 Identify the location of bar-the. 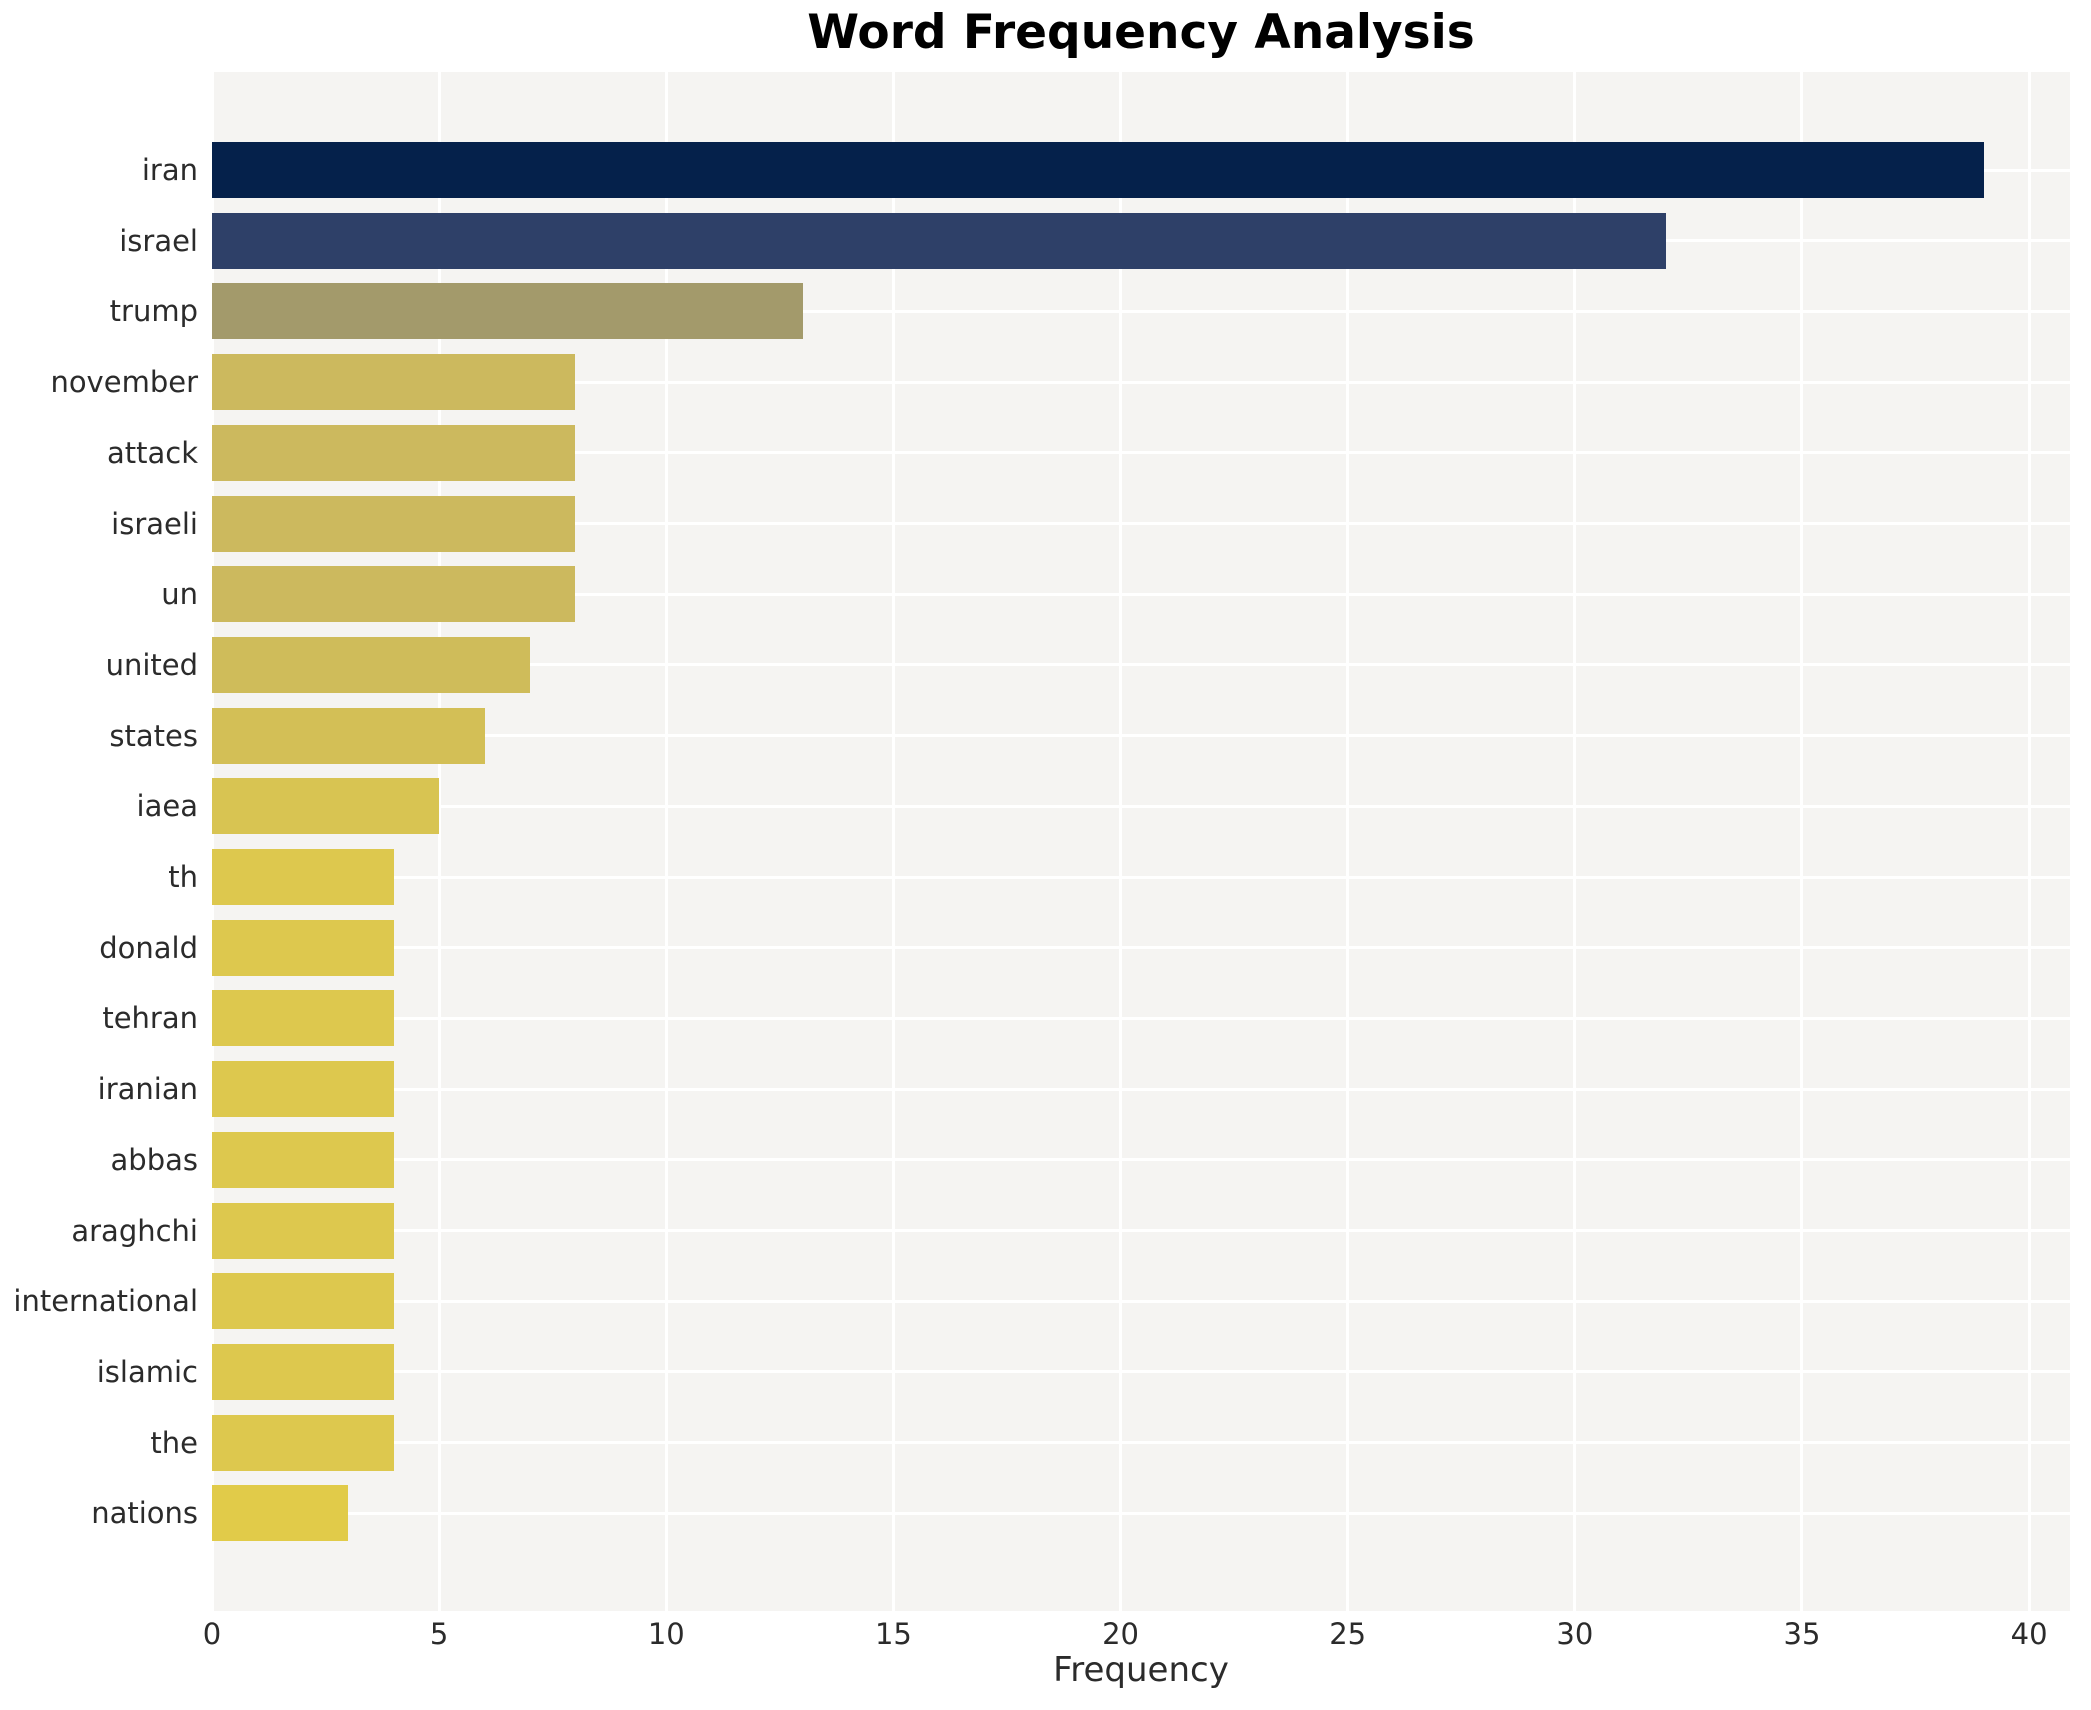
(303, 1442).